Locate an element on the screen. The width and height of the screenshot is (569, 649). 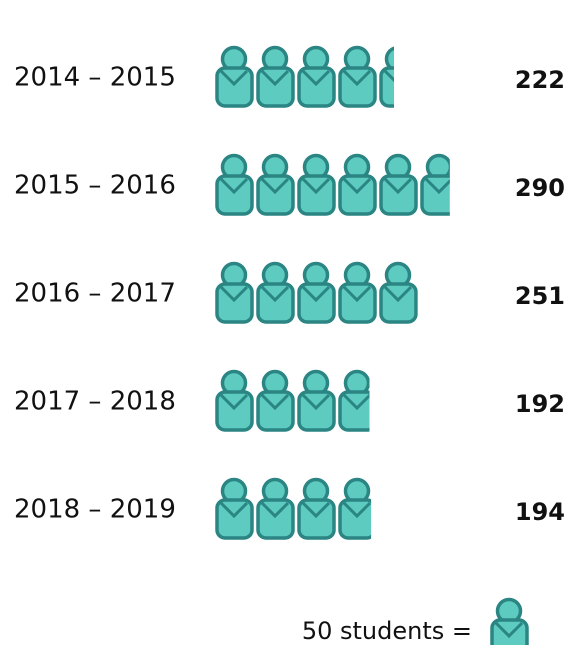
category-label: 2014 – 2015 is located at coordinates (95, 78).